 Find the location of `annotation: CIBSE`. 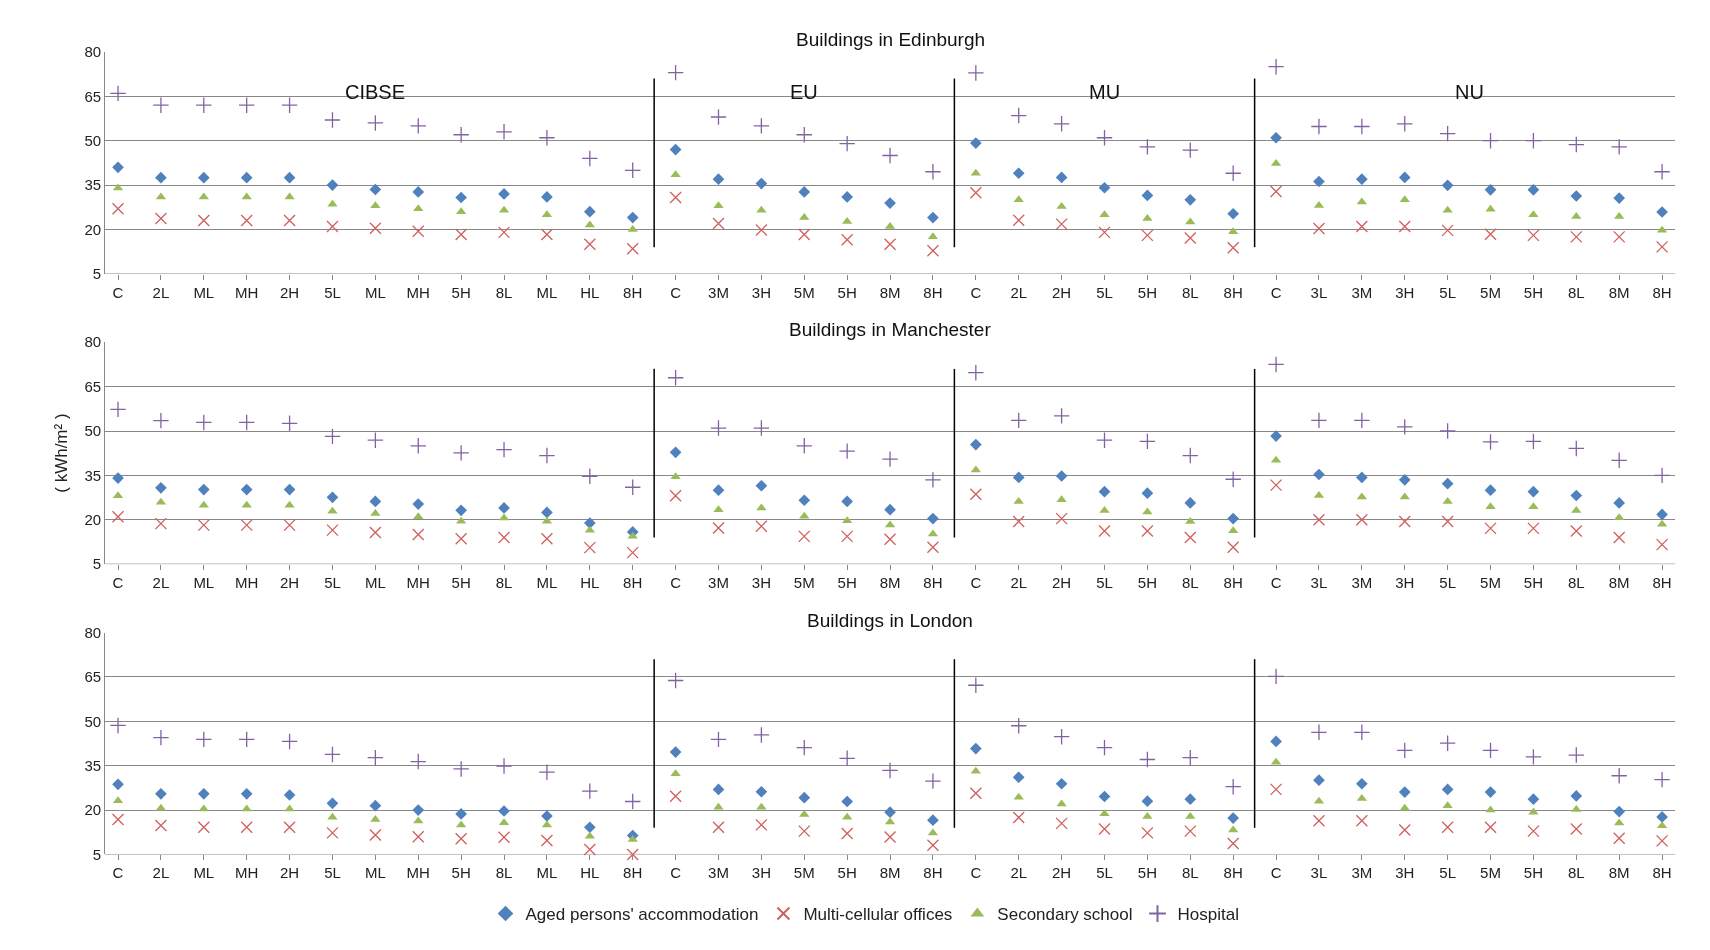

annotation: CIBSE is located at coordinates (375, 92).